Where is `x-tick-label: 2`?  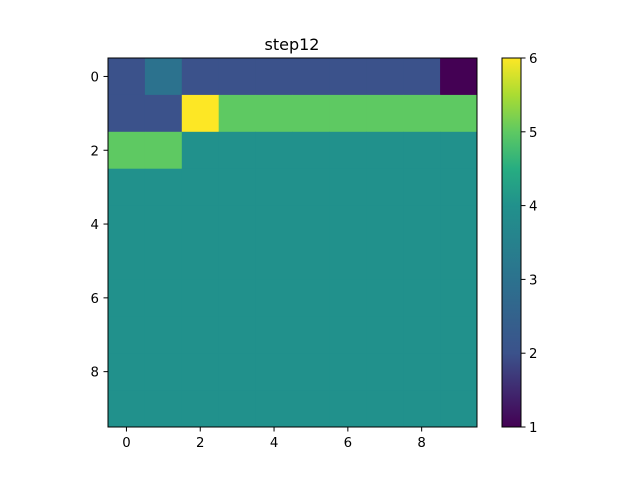 x-tick-label: 2 is located at coordinates (200, 443).